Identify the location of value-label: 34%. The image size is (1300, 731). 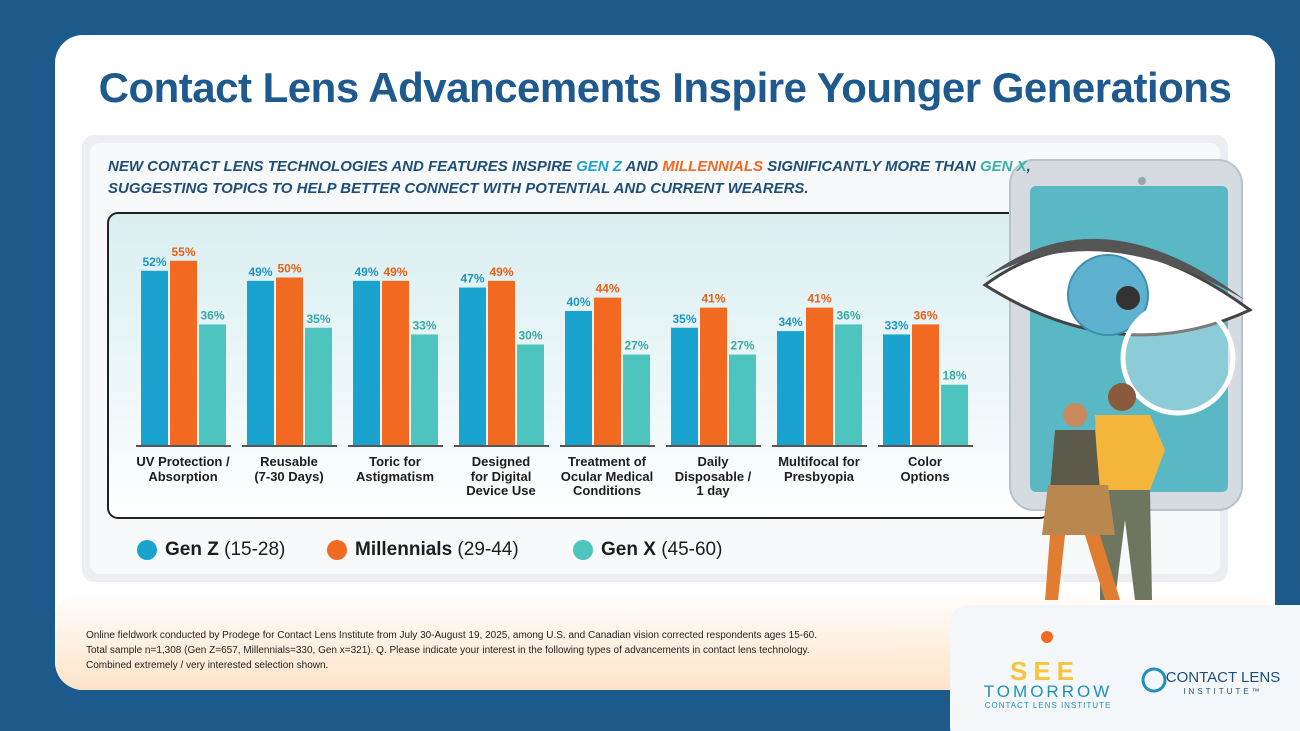
(790, 322).